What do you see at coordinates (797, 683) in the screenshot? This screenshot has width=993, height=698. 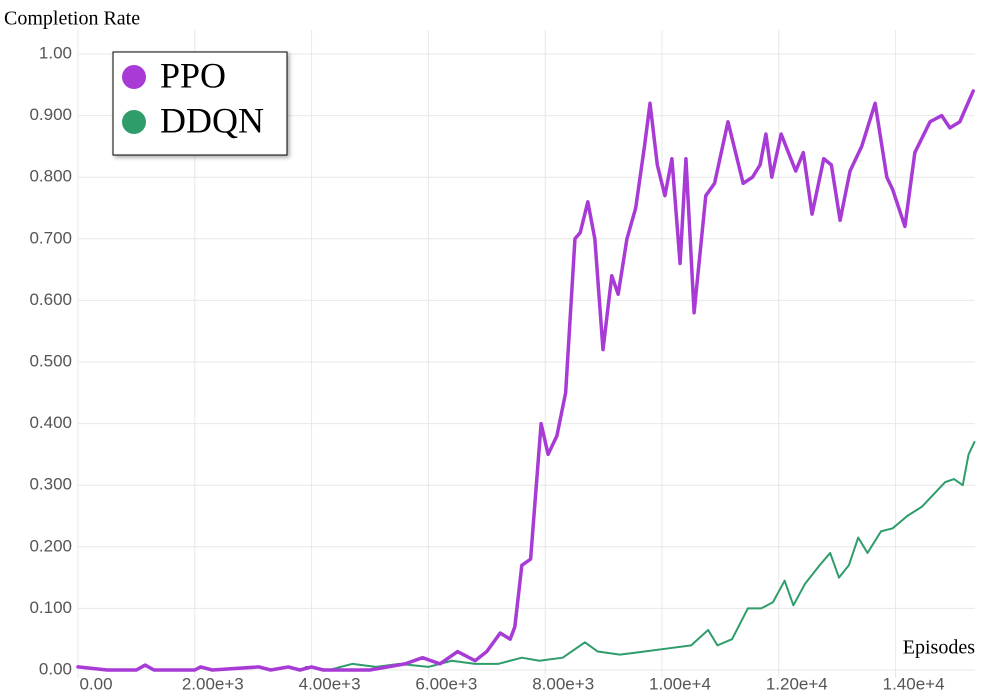 I see `x-tick-label: 1.20e+4` at bounding box center [797, 683].